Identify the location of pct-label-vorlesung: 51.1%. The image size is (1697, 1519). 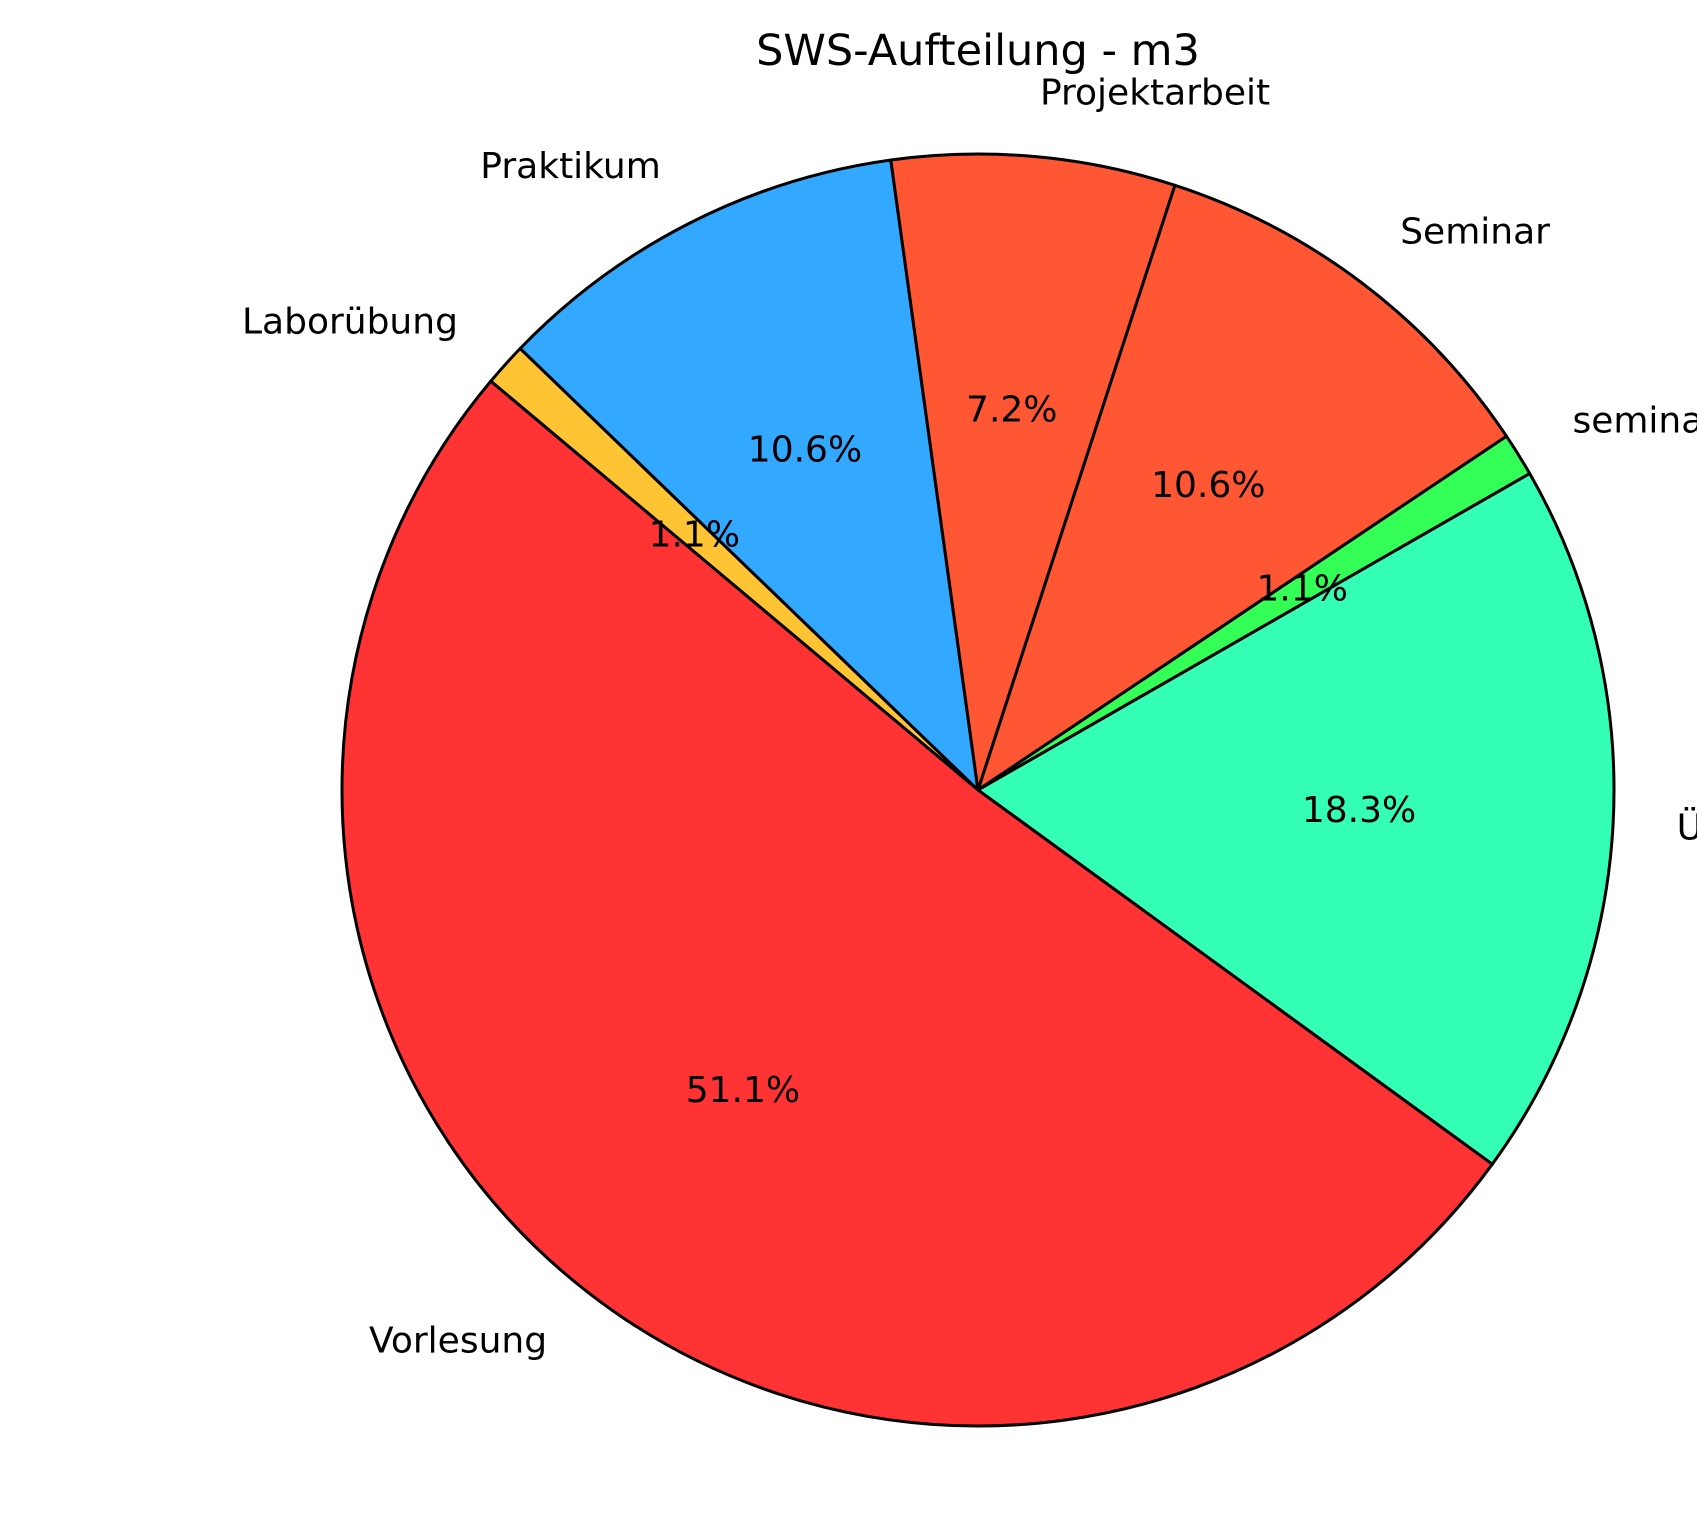
(743, 1090).